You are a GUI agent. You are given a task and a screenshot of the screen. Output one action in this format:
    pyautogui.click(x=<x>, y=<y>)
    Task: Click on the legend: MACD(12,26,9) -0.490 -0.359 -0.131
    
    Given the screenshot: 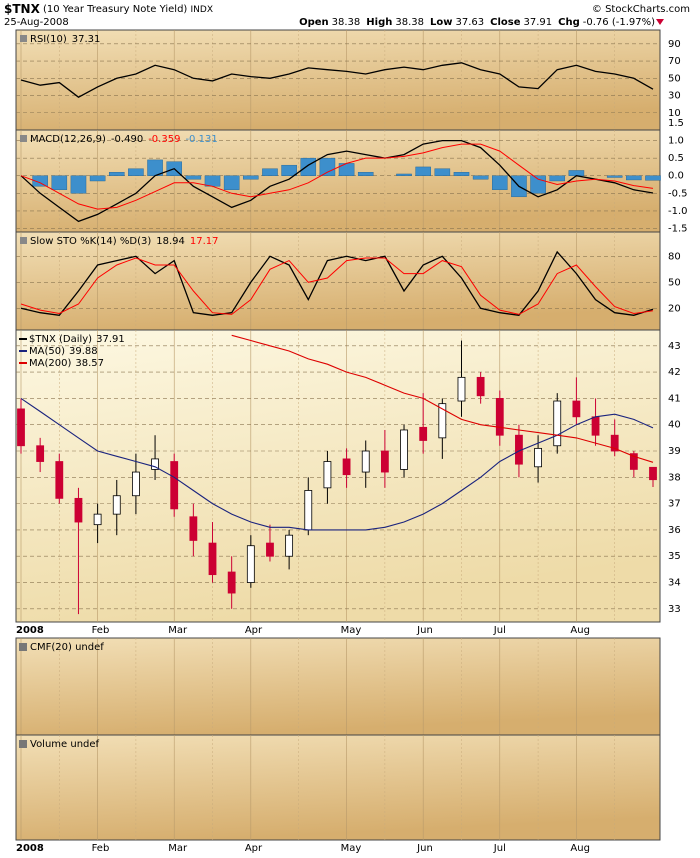 What is the action you would take?
    pyautogui.click(x=124, y=139)
    